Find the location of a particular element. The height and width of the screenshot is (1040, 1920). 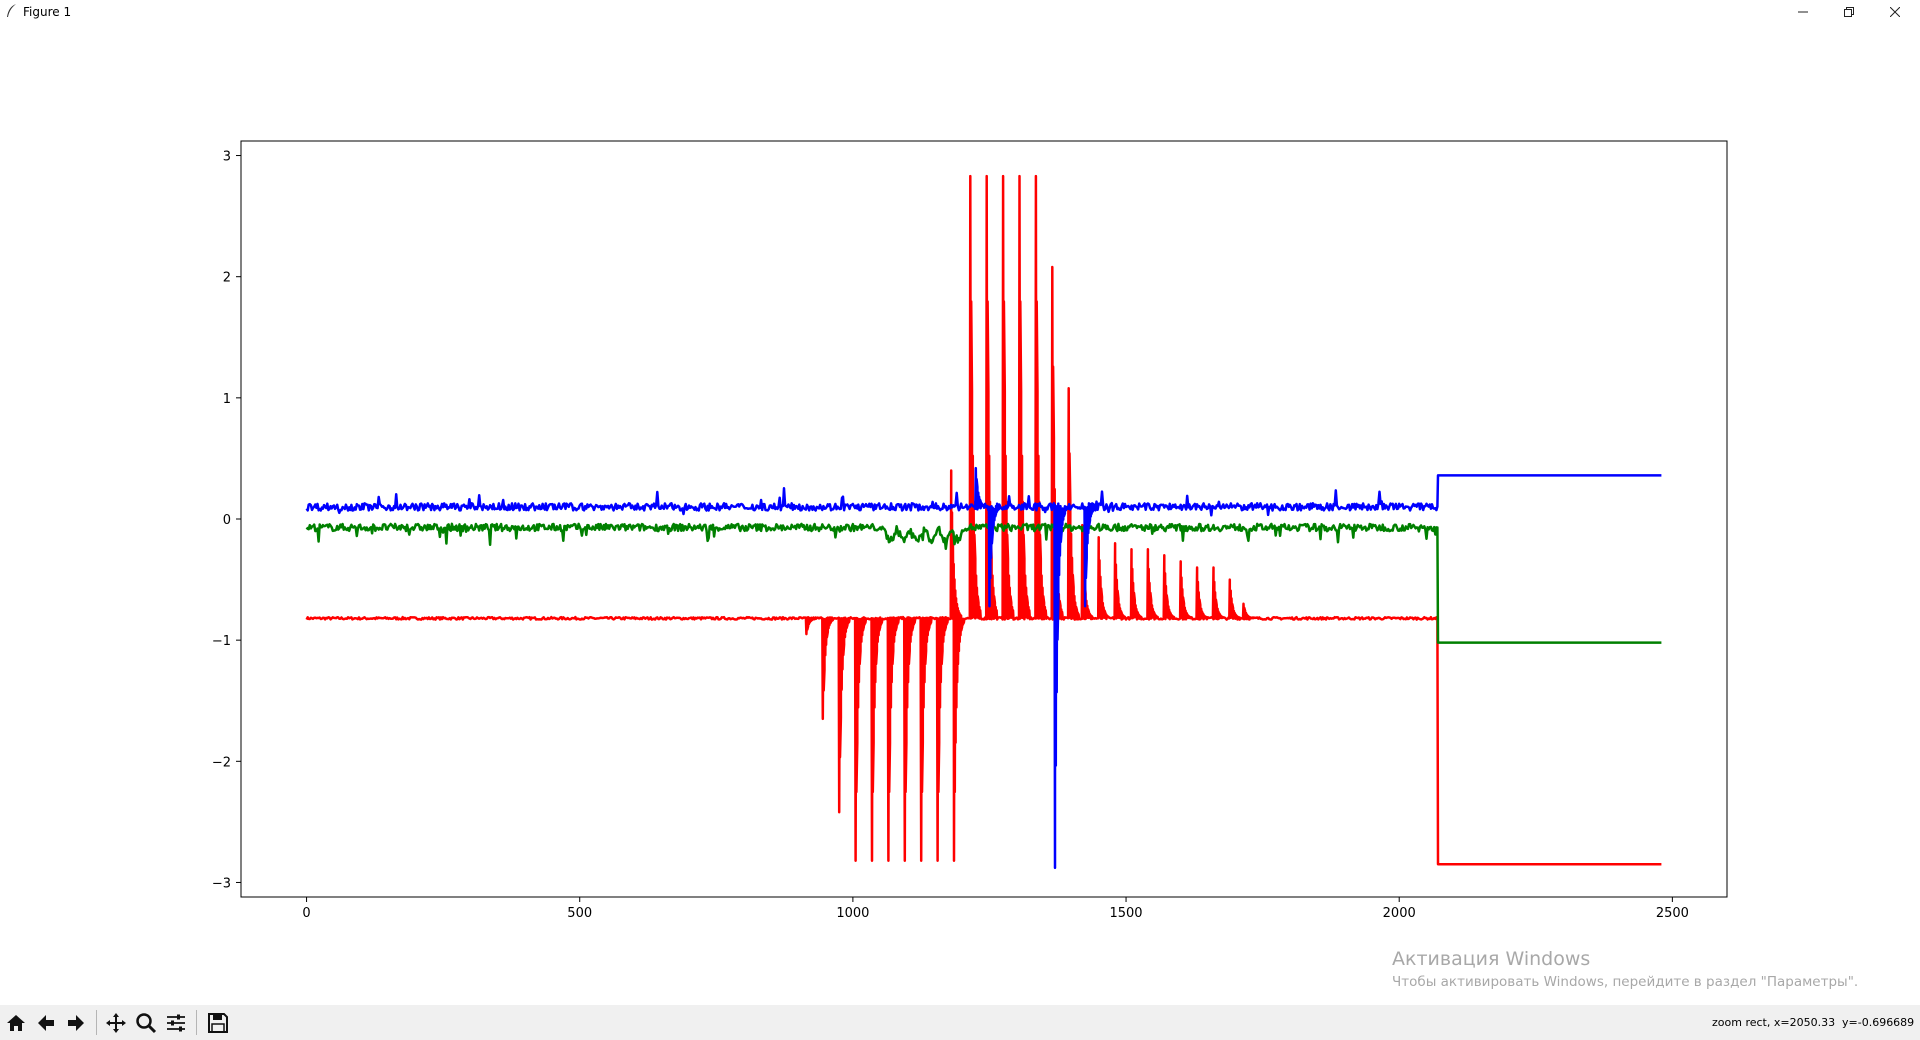

restore-button is located at coordinates (1849, 12).